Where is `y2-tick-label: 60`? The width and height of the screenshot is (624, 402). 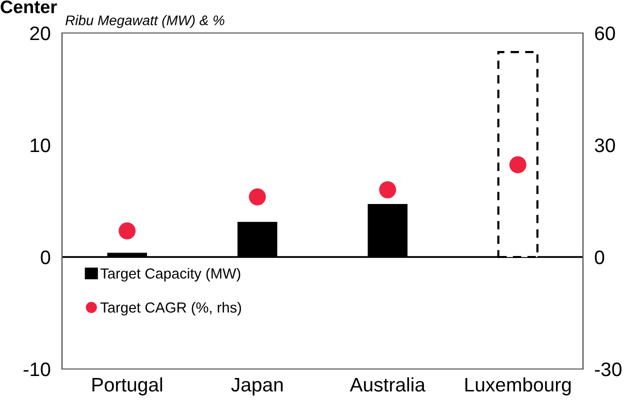 y2-tick-label: 60 is located at coordinates (605, 33).